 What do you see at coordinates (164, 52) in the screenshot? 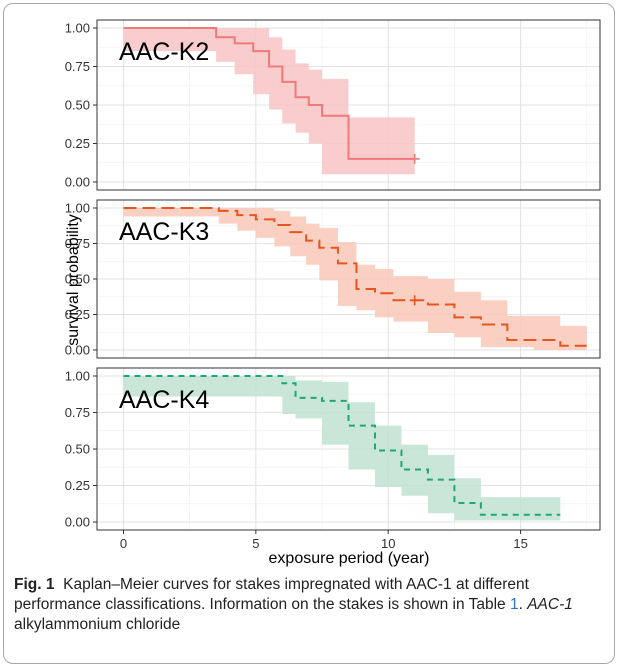
I see `panel-label: AAC-K2` at bounding box center [164, 52].